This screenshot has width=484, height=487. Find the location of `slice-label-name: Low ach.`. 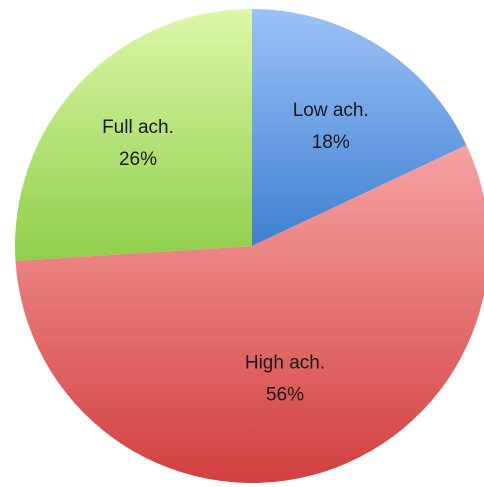

slice-label-name: Low ach. is located at coordinates (331, 110).